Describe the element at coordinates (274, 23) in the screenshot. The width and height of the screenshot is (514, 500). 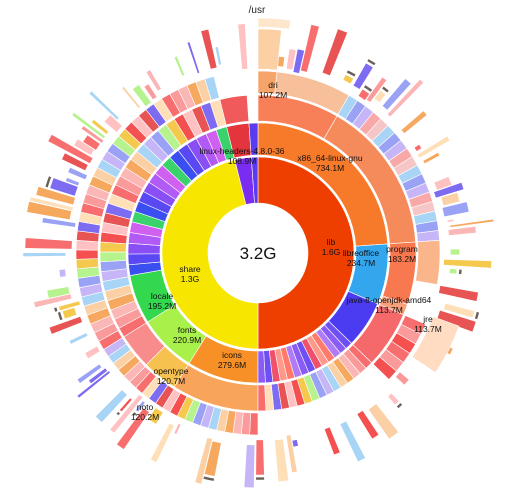
I see `outer-dri-bar-top` at that location.